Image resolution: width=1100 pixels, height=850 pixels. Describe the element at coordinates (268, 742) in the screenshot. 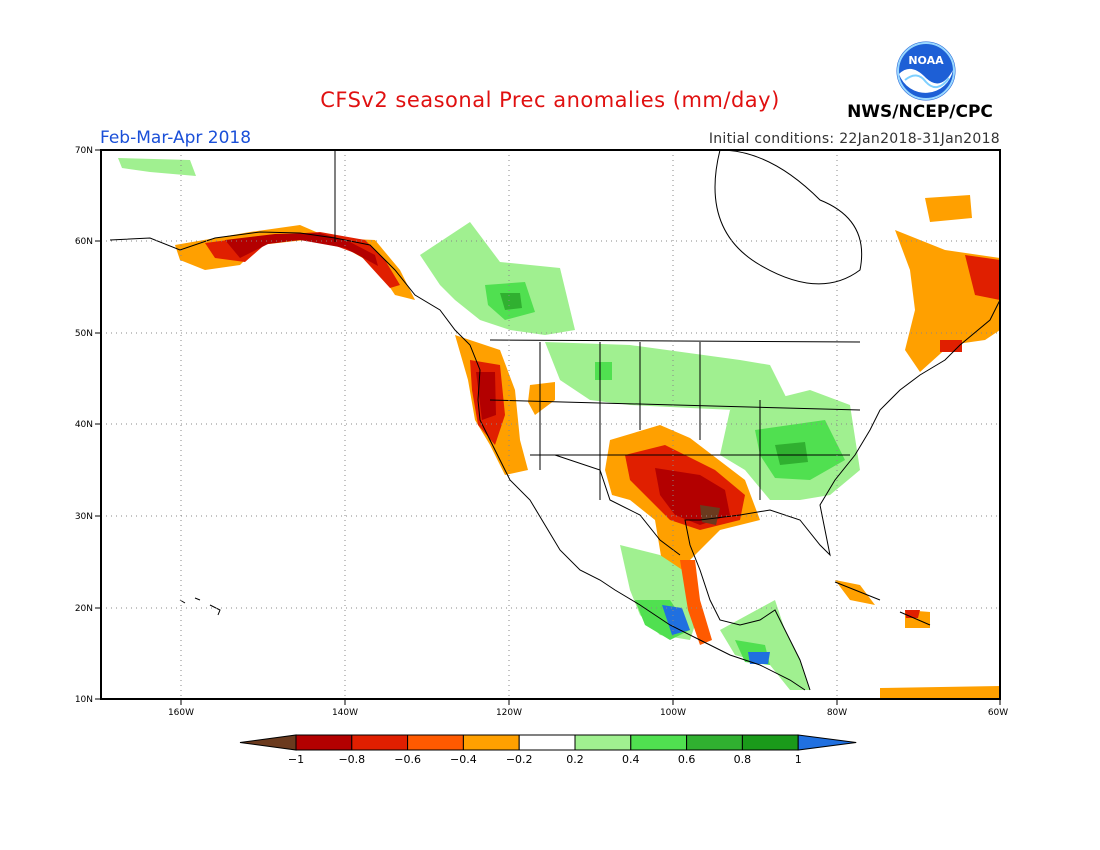

I see `legend-arrow-low` at that location.